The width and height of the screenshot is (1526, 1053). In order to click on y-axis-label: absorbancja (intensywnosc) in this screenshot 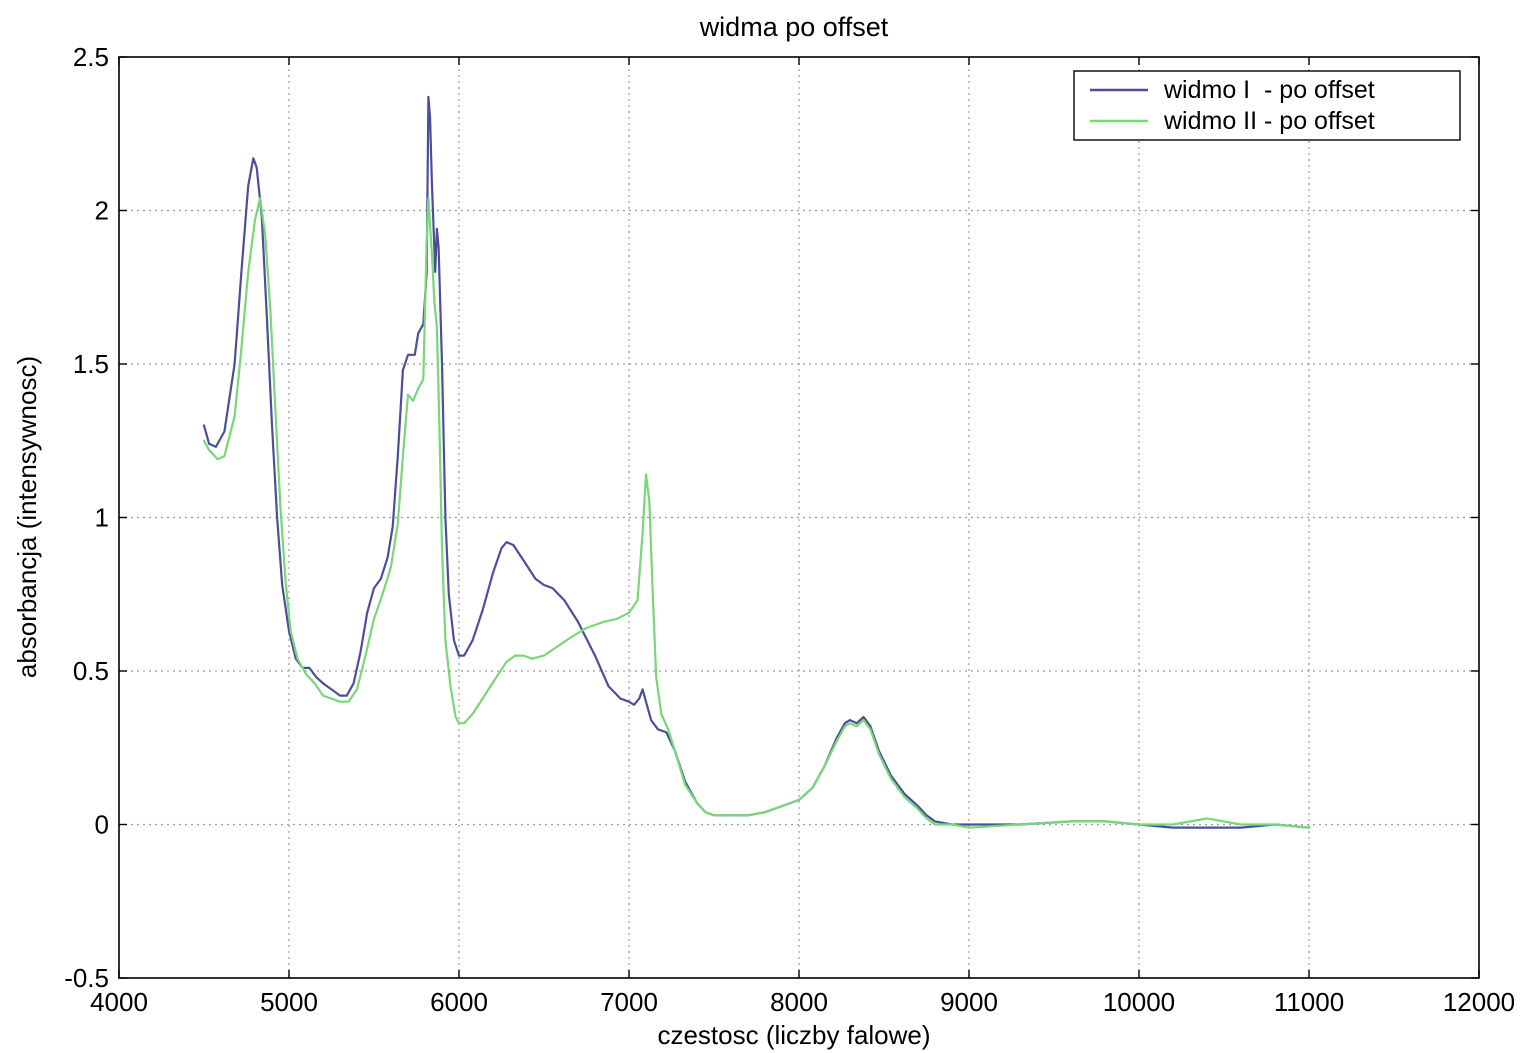, I will do `click(27, 517)`.